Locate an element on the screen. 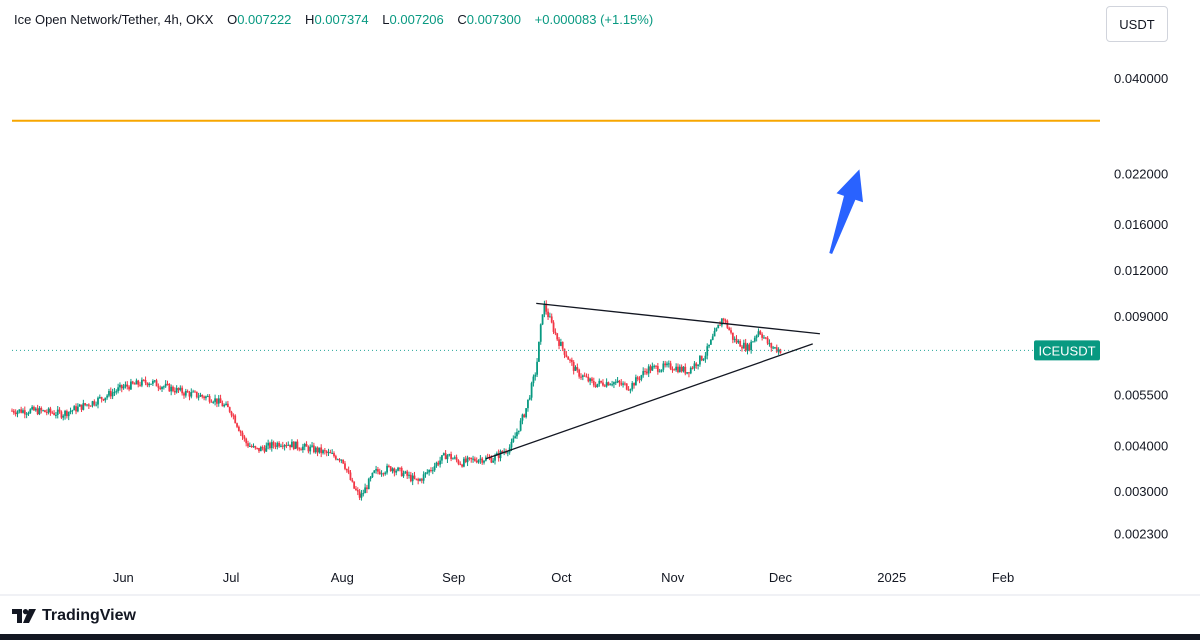 The height and width of the screenshot is (640, 1200). symbol-title: Ice Open Network/Tether, 4h, OKX is located at coordinates (114, 19).